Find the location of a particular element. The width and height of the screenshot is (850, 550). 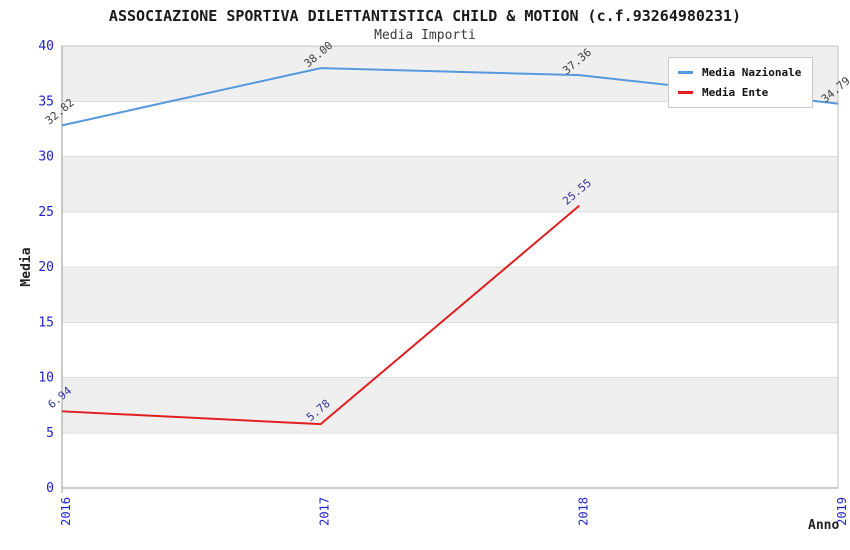

x-tick-label: 2017 is located at coordinates (325, 511).